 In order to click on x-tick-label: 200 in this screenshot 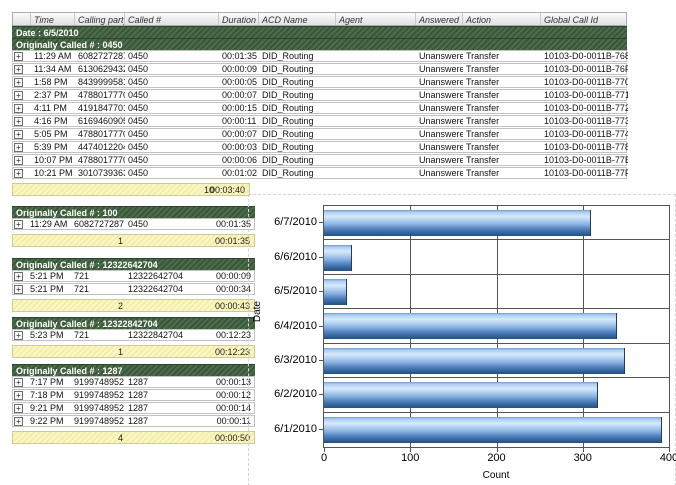, I will do `click(496, 458)`.